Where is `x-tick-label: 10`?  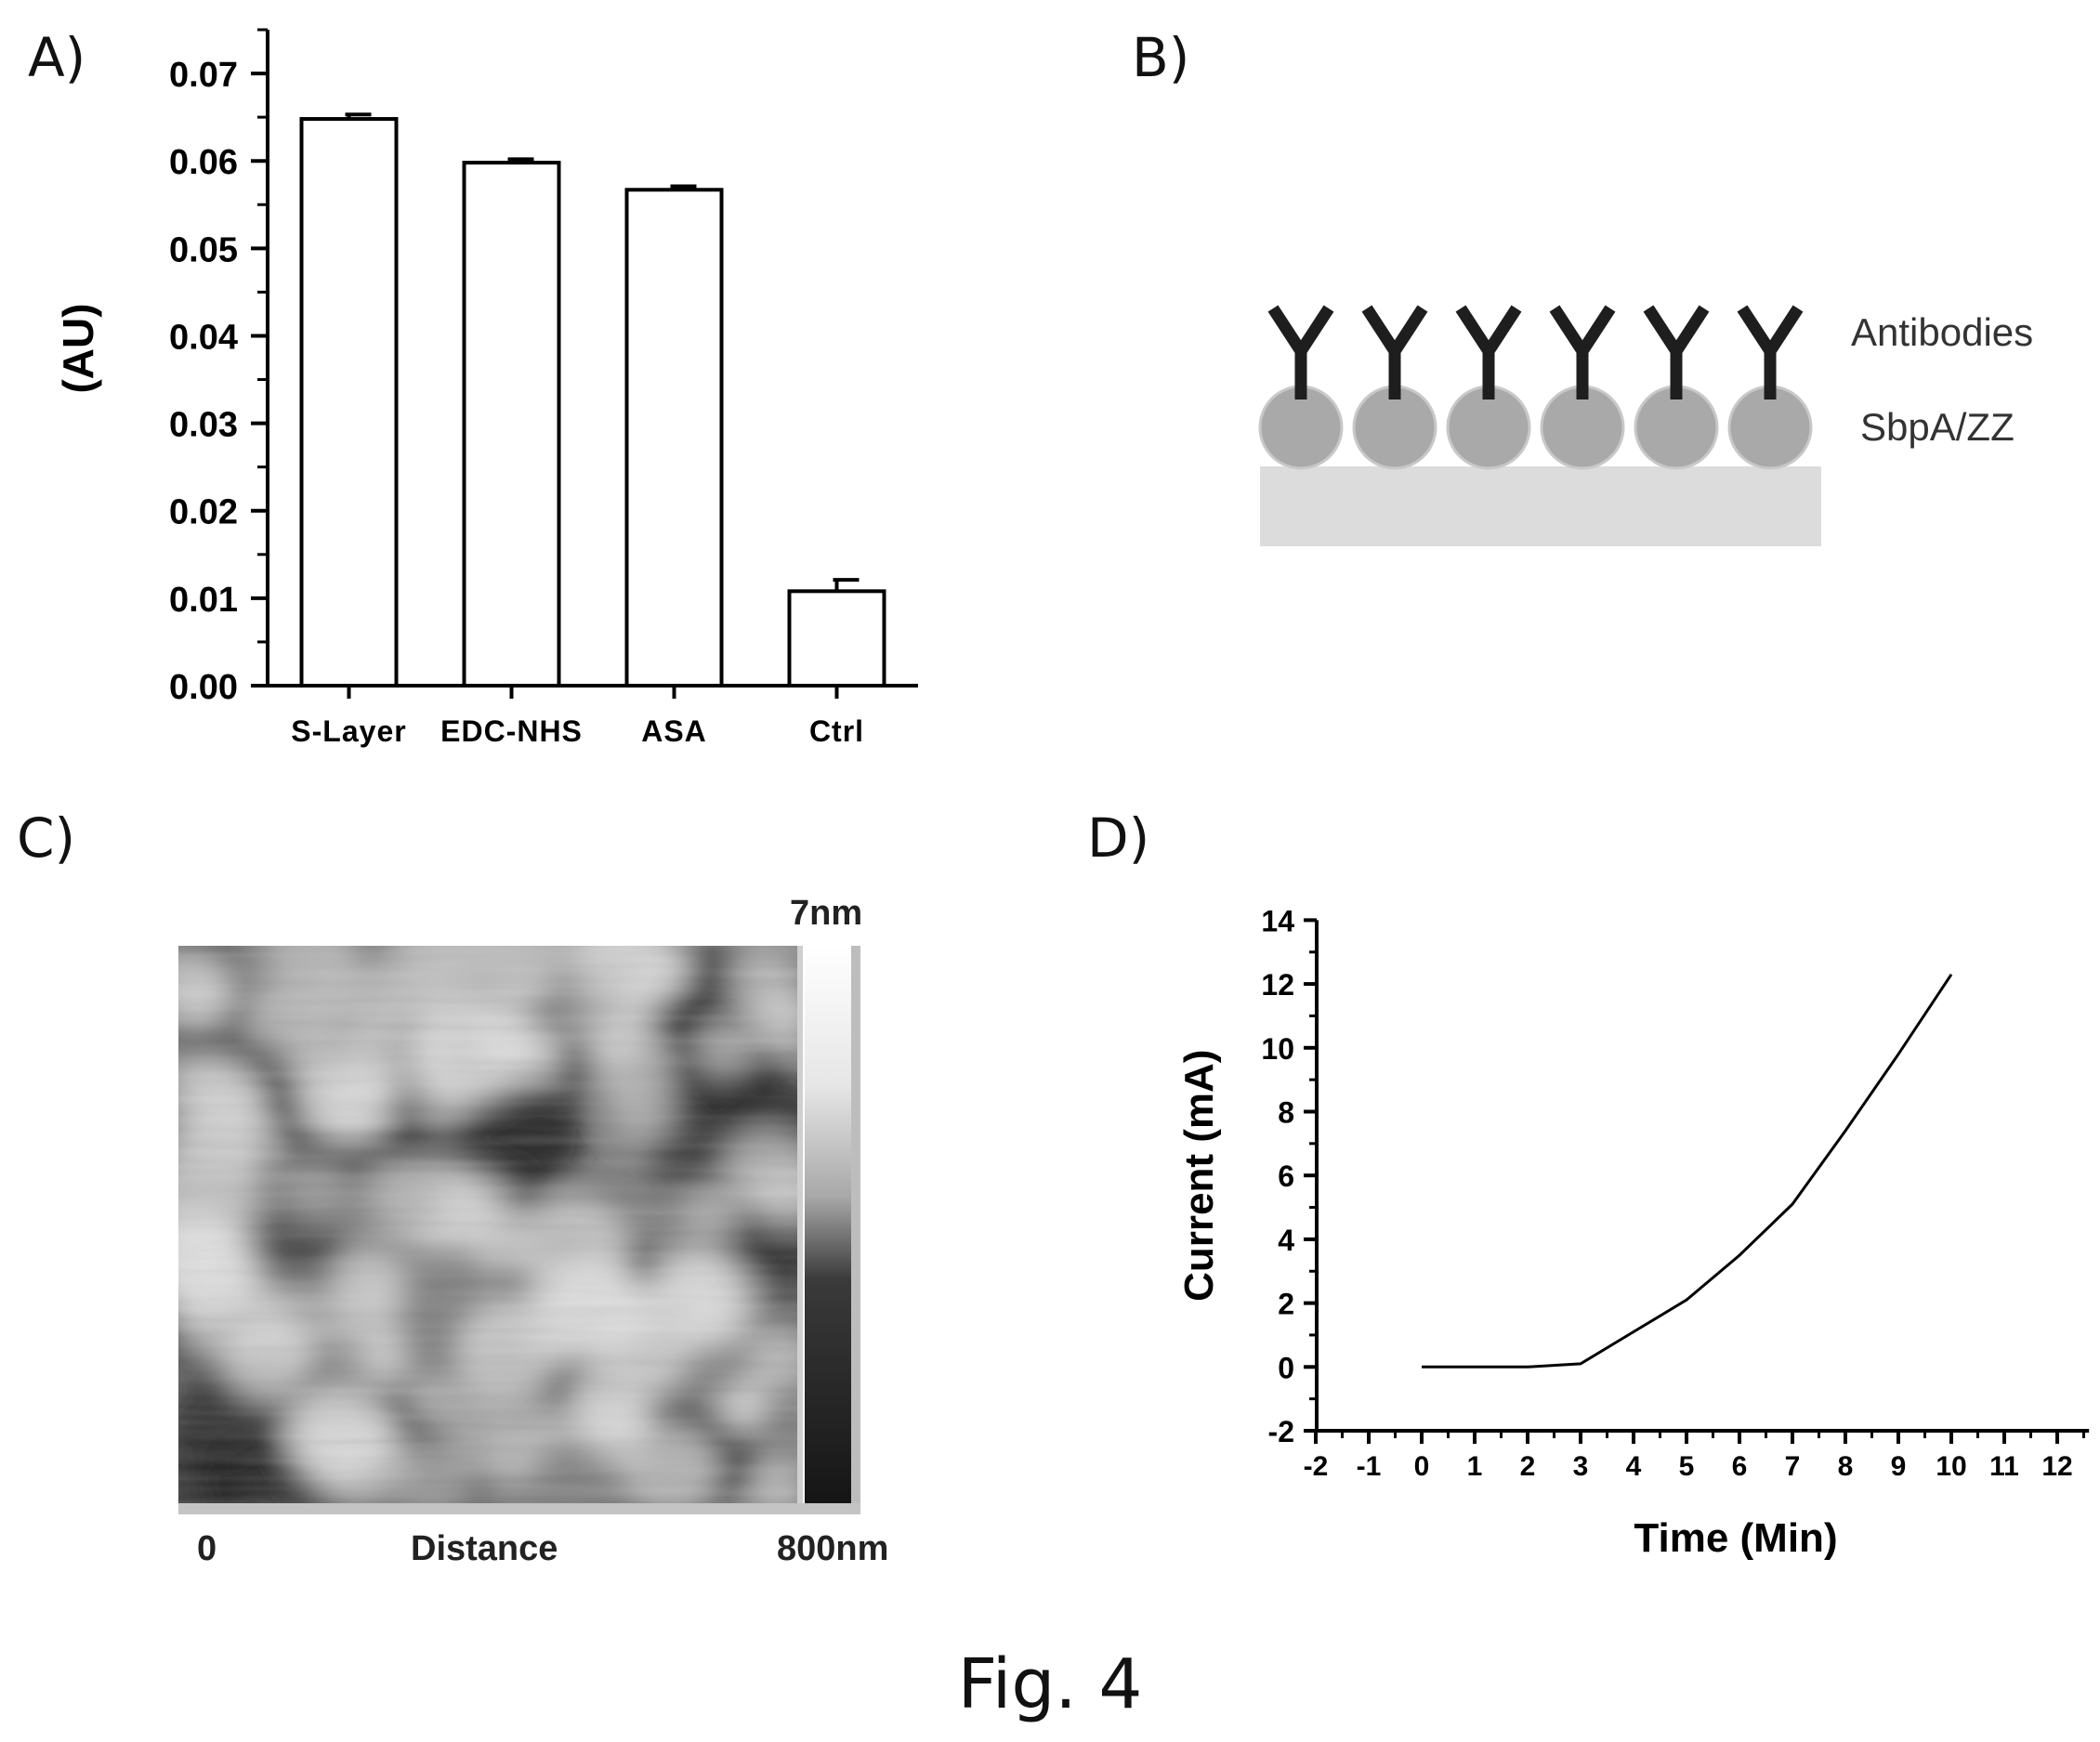
x-tick-label: 10 is located at coordinates (1951, 1466).